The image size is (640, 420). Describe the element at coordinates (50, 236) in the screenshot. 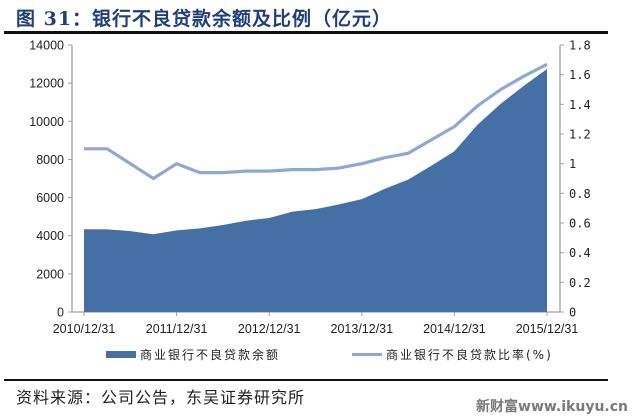

I see `y-left-tick-label: 4000` at that location.